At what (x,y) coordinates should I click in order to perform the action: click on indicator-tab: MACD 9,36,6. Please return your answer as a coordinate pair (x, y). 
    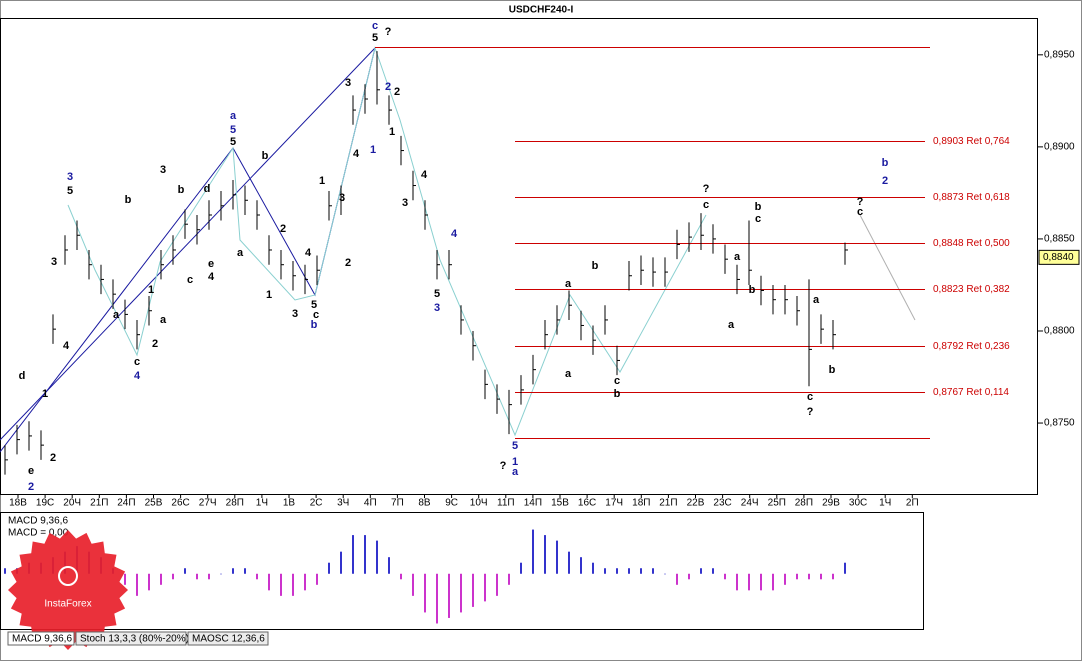
    Looking at the image, I should click on (41, 638).